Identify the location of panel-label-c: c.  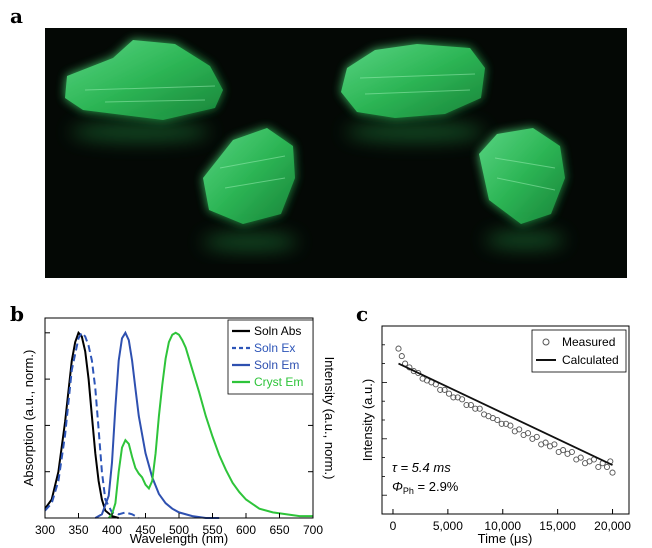
(362, 314).